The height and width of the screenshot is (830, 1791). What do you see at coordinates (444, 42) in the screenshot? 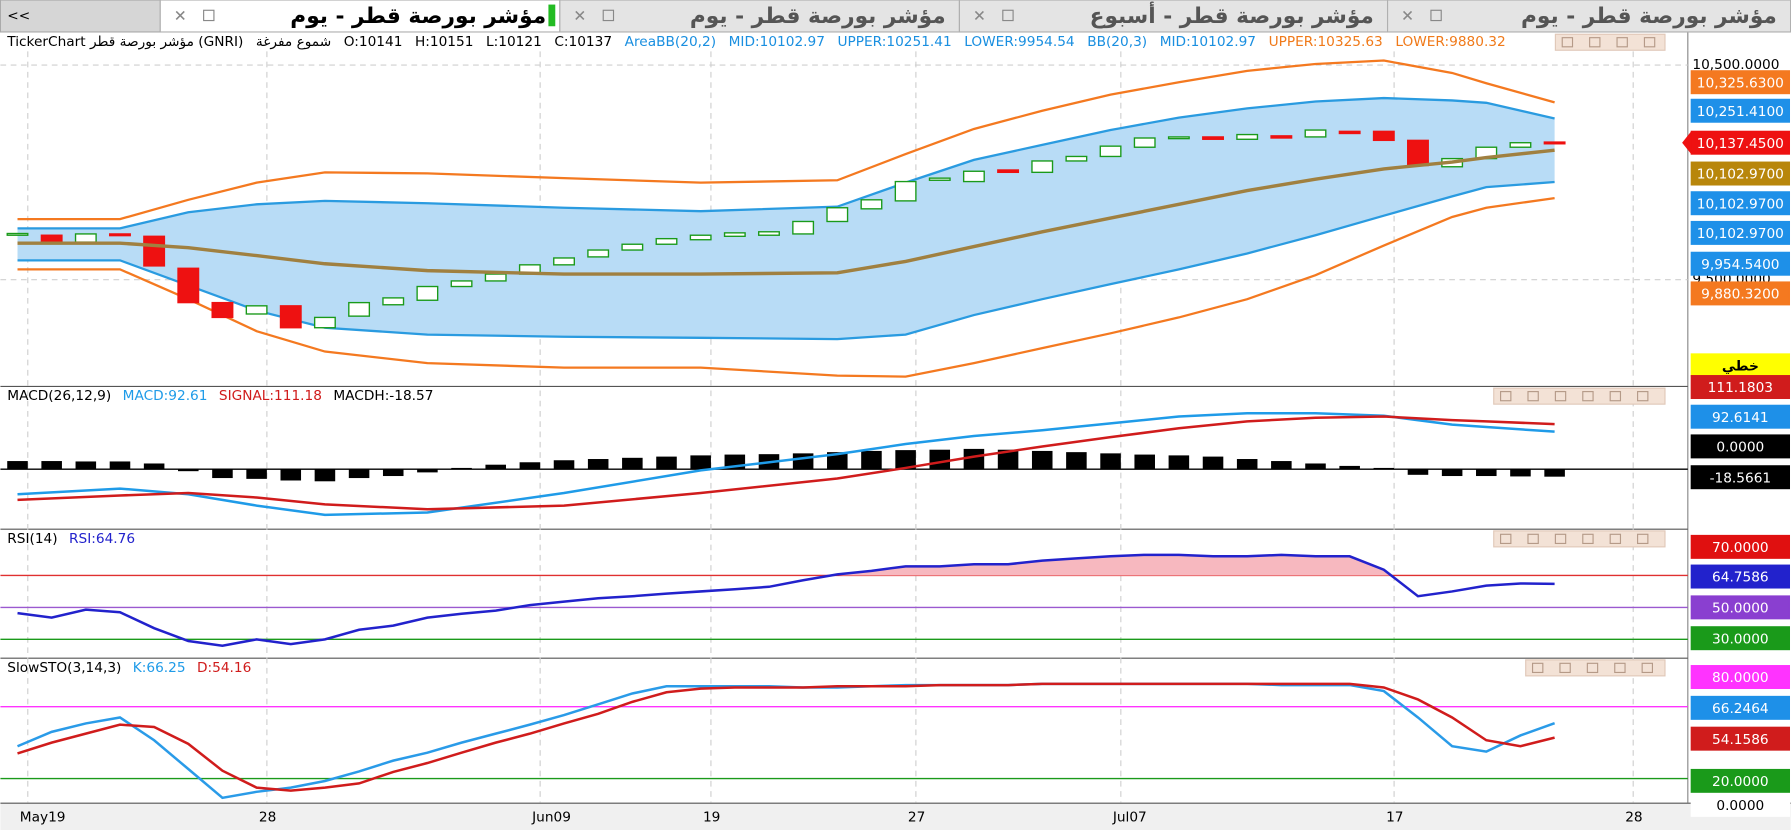
I see `header-item: H:10151` at bounding box center [444, 42].